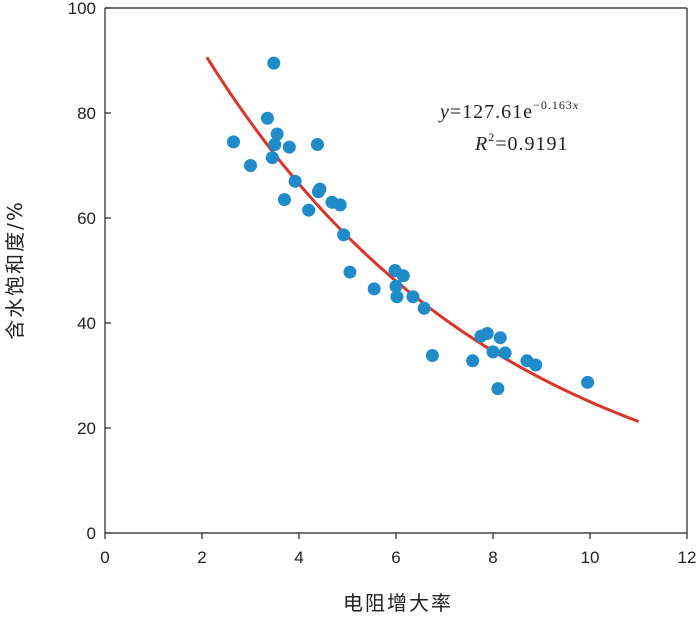 This screenshot has height=622, width=700. I want to click on x-tick-label: 0, so click(104, 557).